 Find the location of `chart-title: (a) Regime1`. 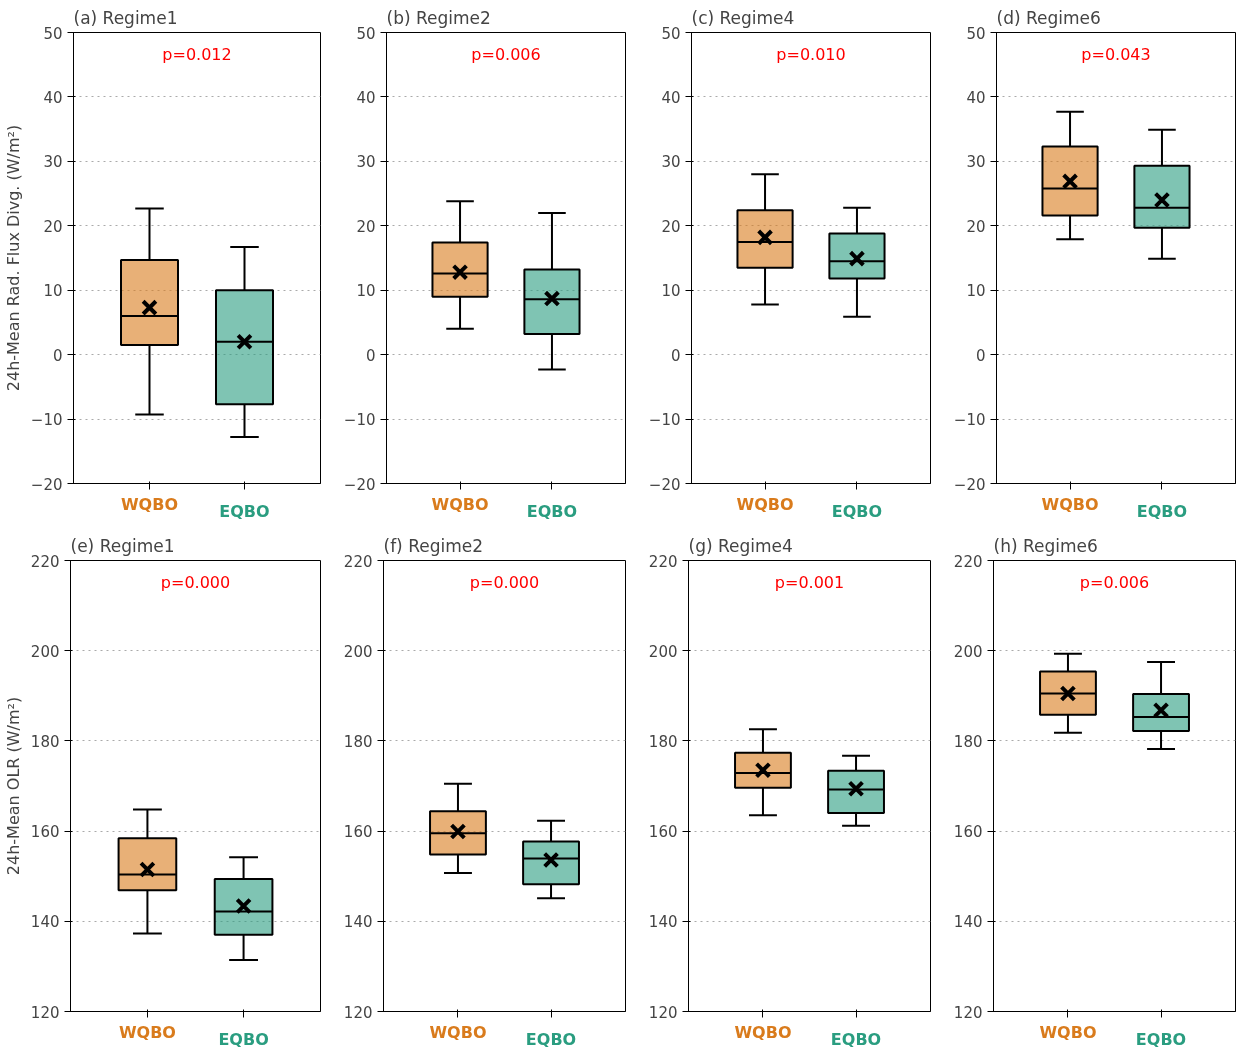

chart-title: (a) Regime1 is located at coordinates (125, 17).